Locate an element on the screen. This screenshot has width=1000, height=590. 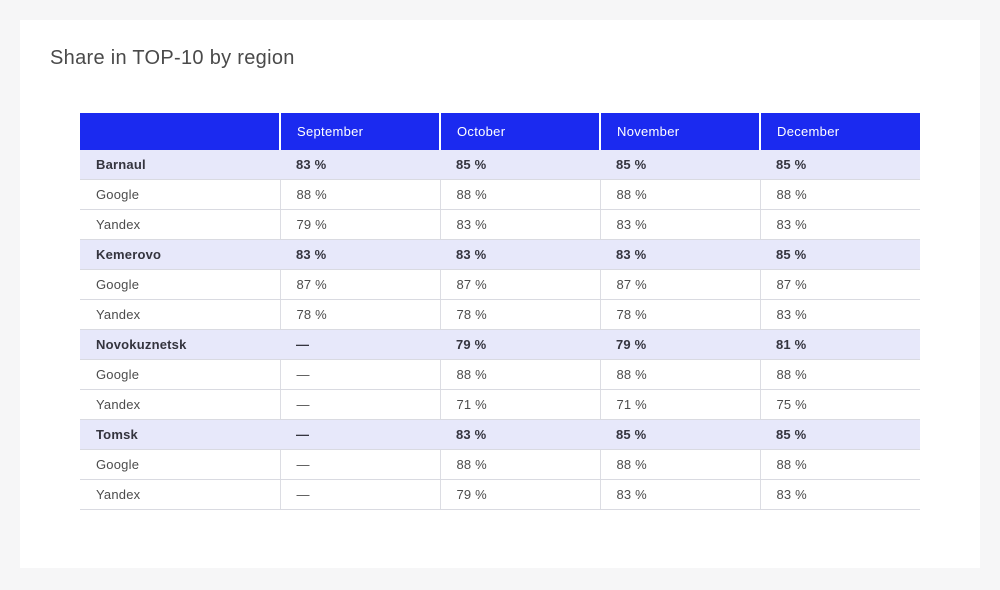
engine-row: Yandex 79 % 83 % 83 % 83 % is located at coordinates (500, 224).